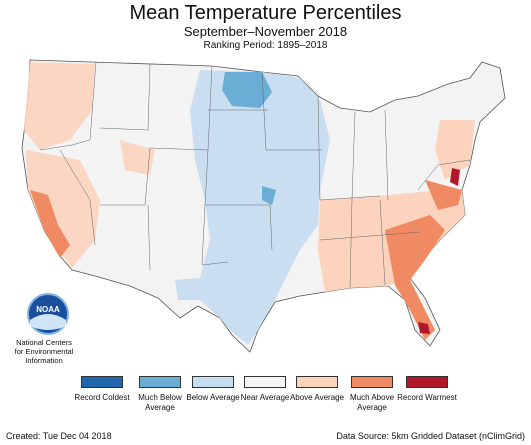 This screenshot has height=445, width=531. I want to click on legend-label-record-coldest: Record Coldest, so click(102, 397).